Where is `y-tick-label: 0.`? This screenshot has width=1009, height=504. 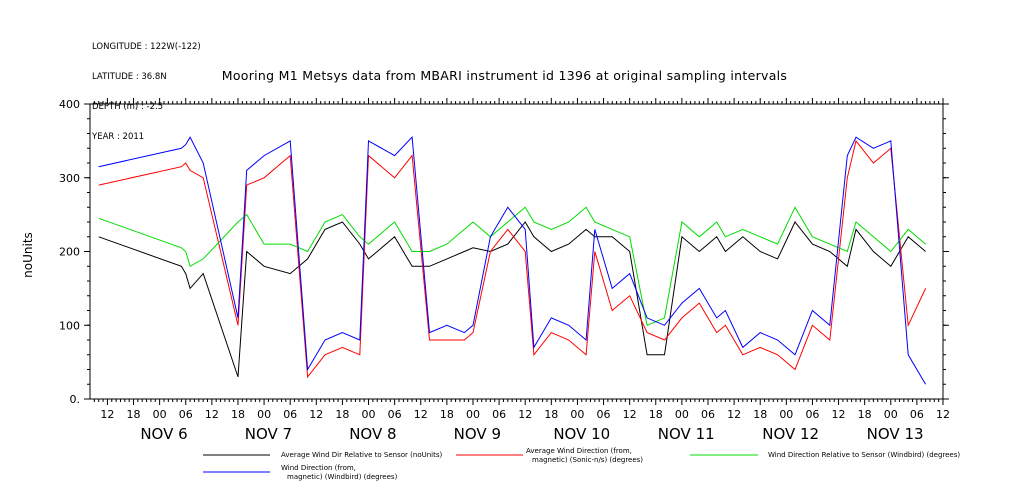 y-tick-label: 0. is located at coordinates (75, 399).